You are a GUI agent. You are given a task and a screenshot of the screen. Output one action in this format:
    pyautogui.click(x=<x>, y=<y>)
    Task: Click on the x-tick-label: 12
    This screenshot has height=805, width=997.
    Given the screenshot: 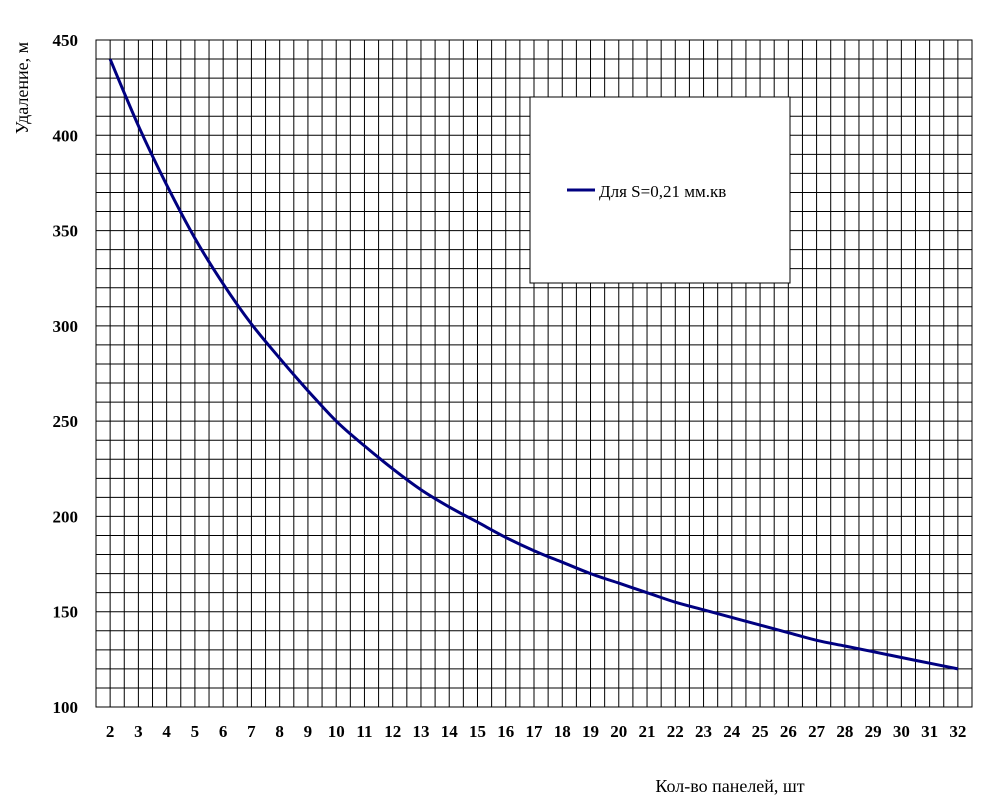 What is the action you would take?
    pyautogui.click(x=392, y=731)
    